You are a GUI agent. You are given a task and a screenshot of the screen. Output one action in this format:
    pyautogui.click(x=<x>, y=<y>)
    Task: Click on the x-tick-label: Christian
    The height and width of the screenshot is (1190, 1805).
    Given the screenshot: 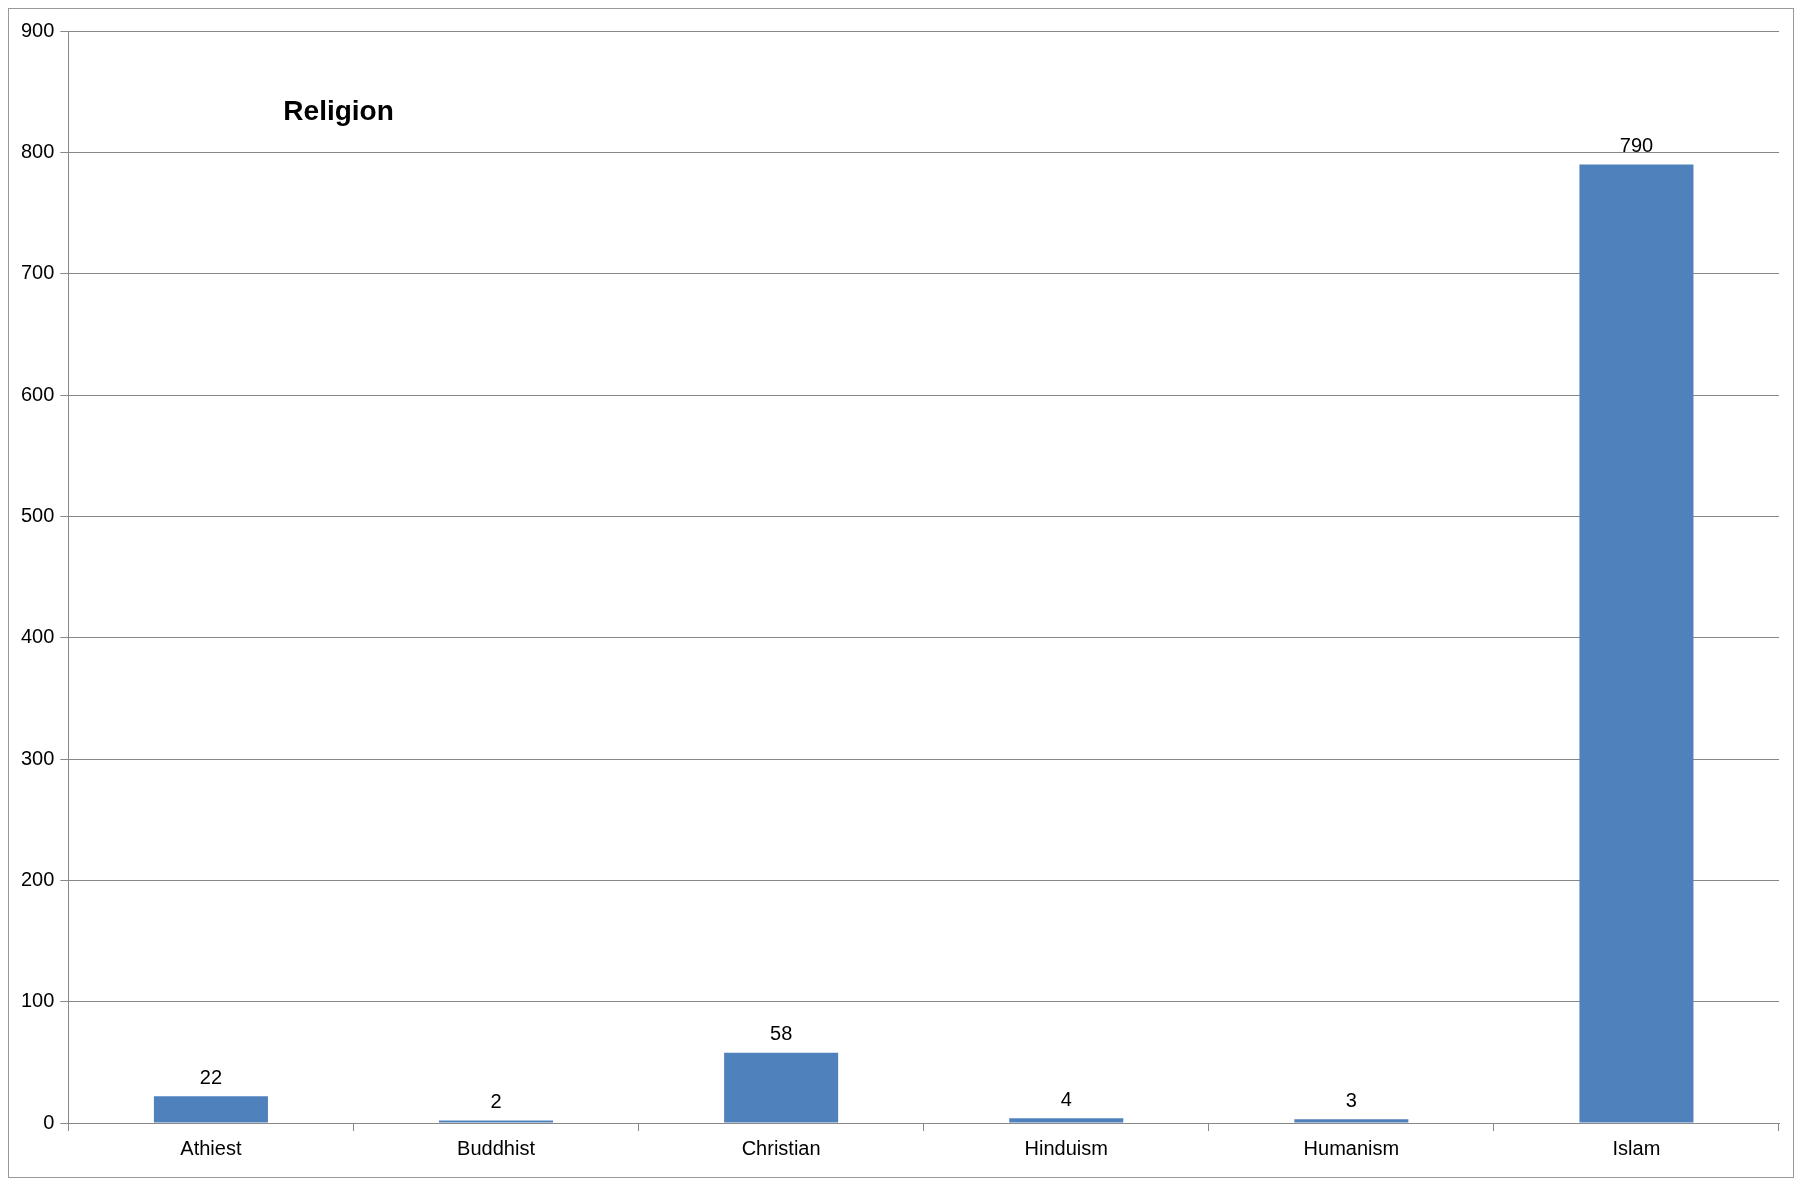 What is the action you would take?
    pyautogui.click(x=781, y=1147)
    